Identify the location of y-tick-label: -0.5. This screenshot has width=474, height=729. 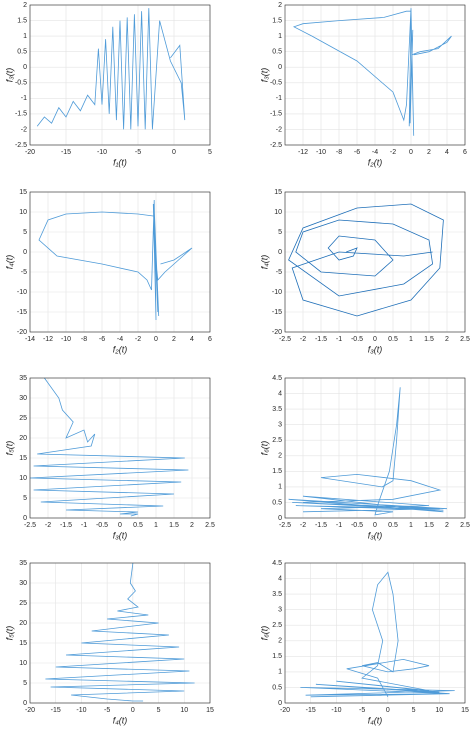
(276, 83).